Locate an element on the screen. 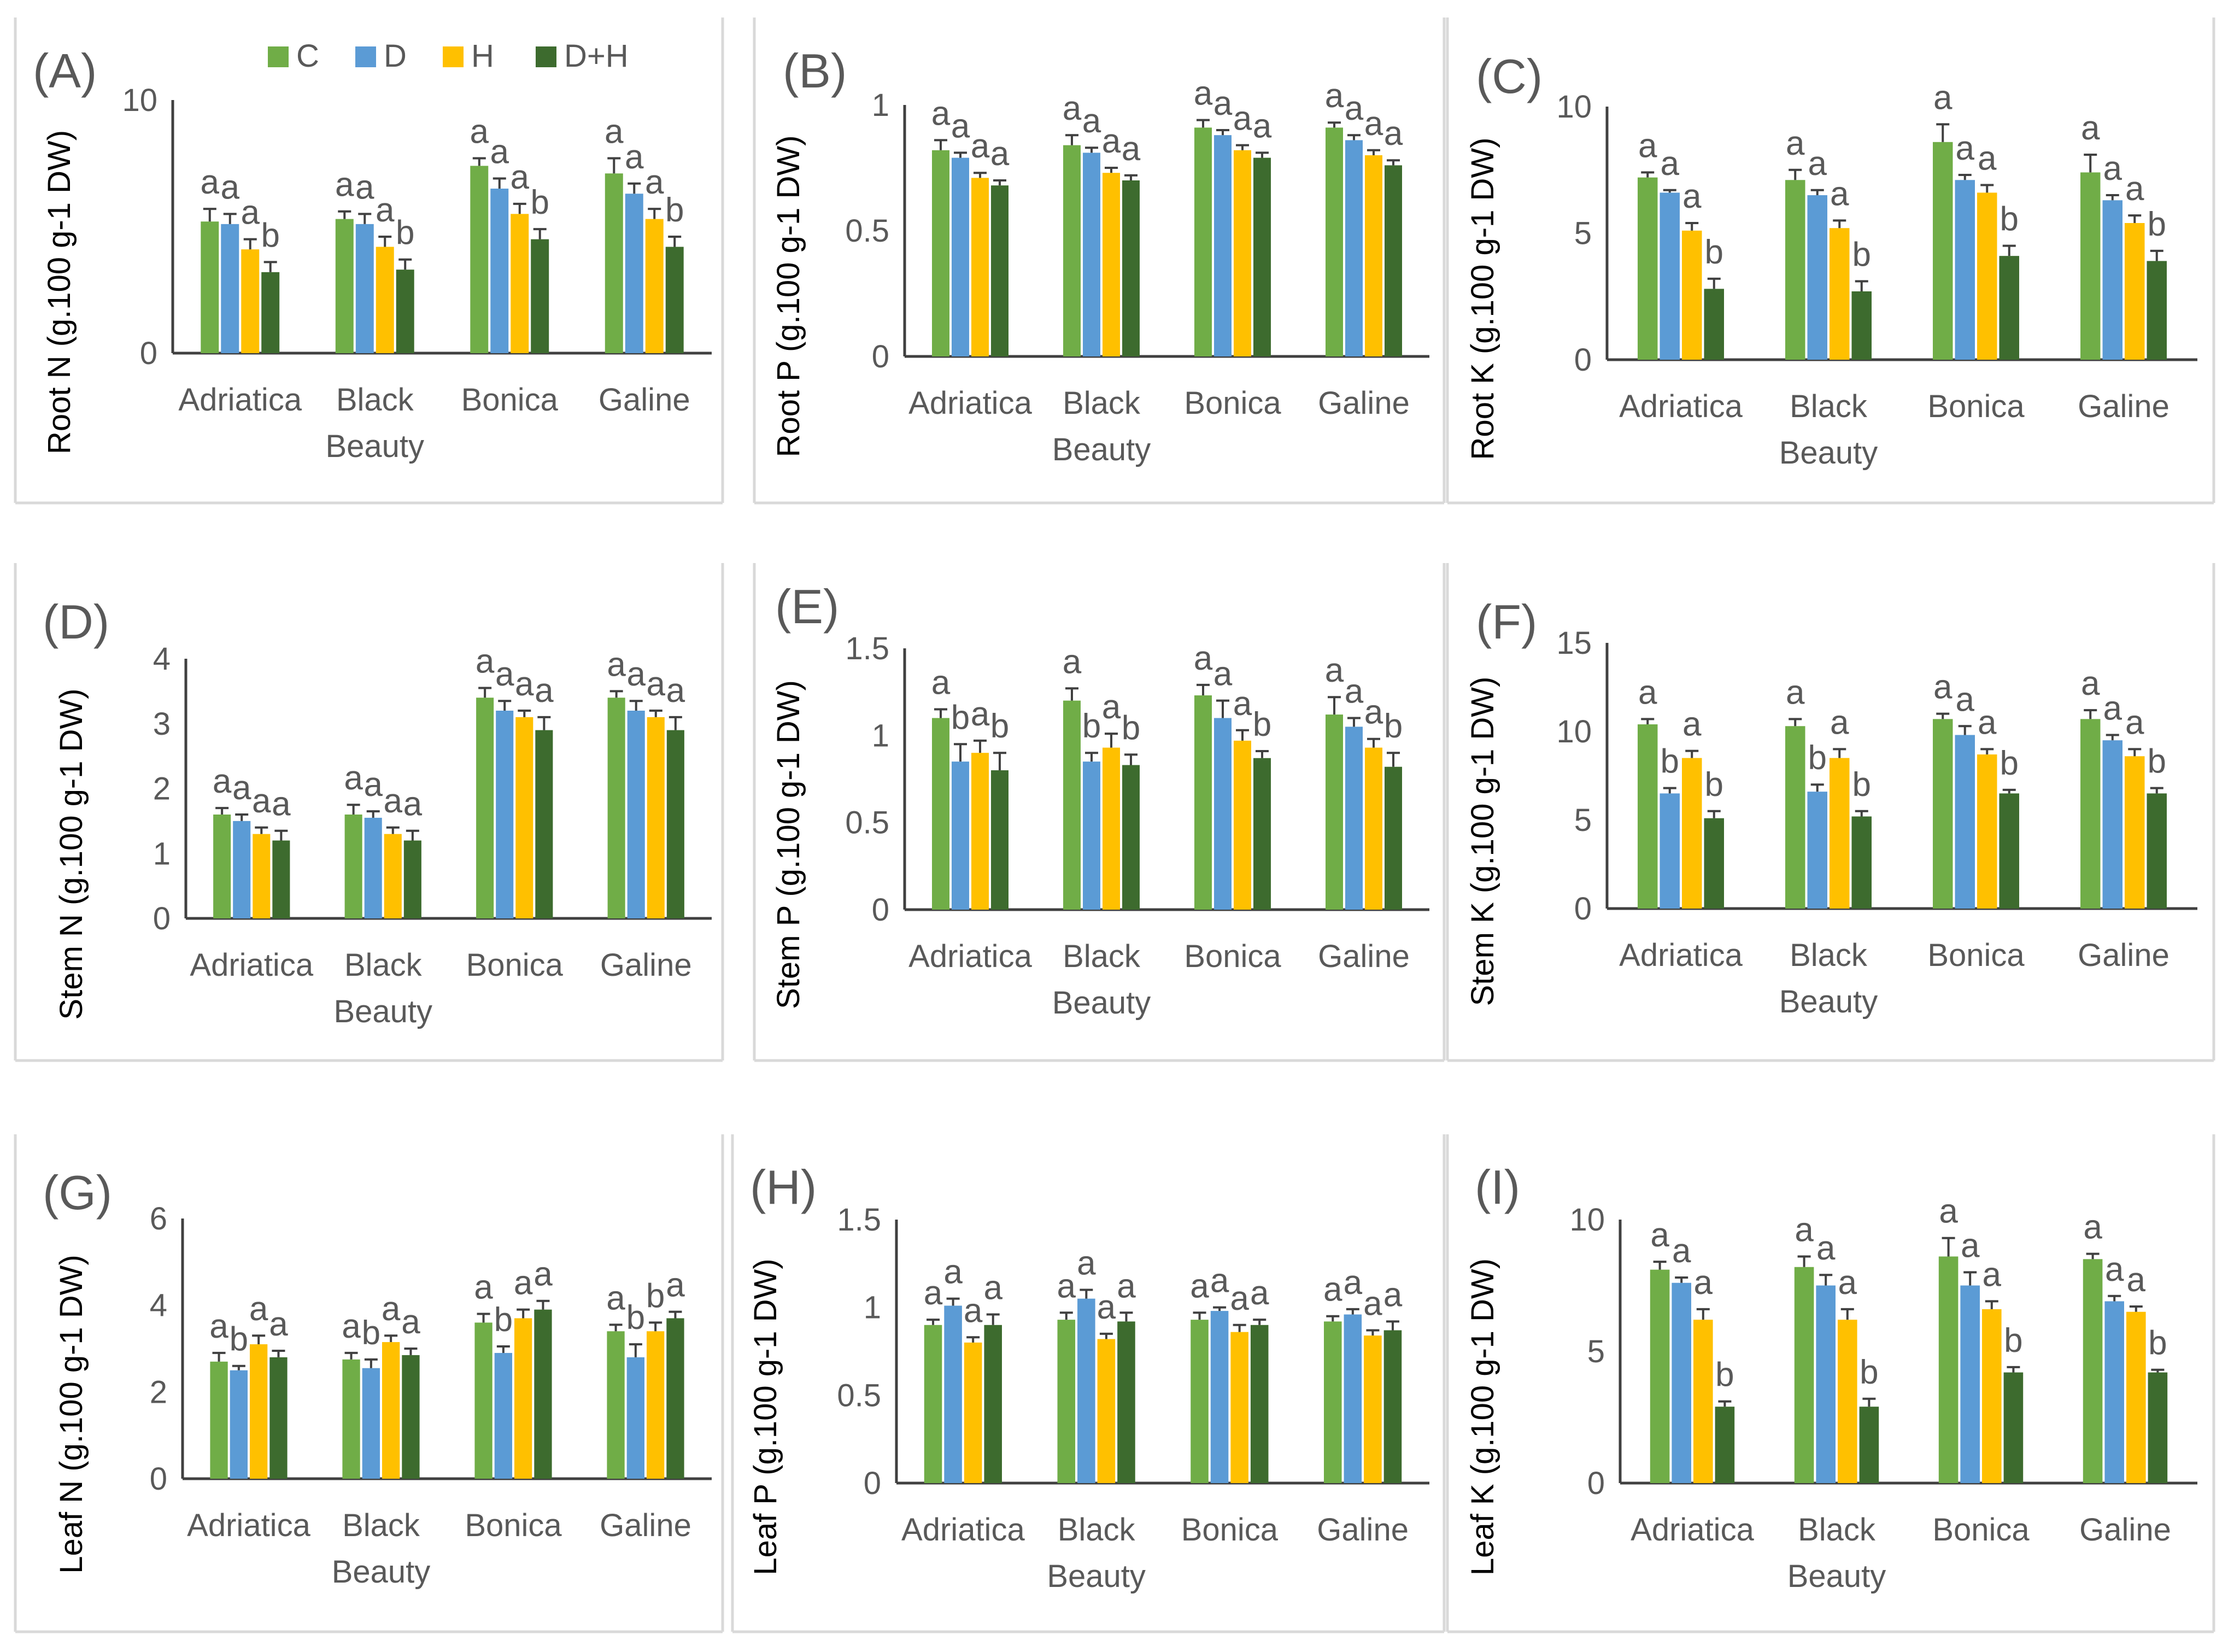 The height and width of the screenshot is (1652, 2234). legend-item-D+H: D+H is located at coordinates (582, 56).